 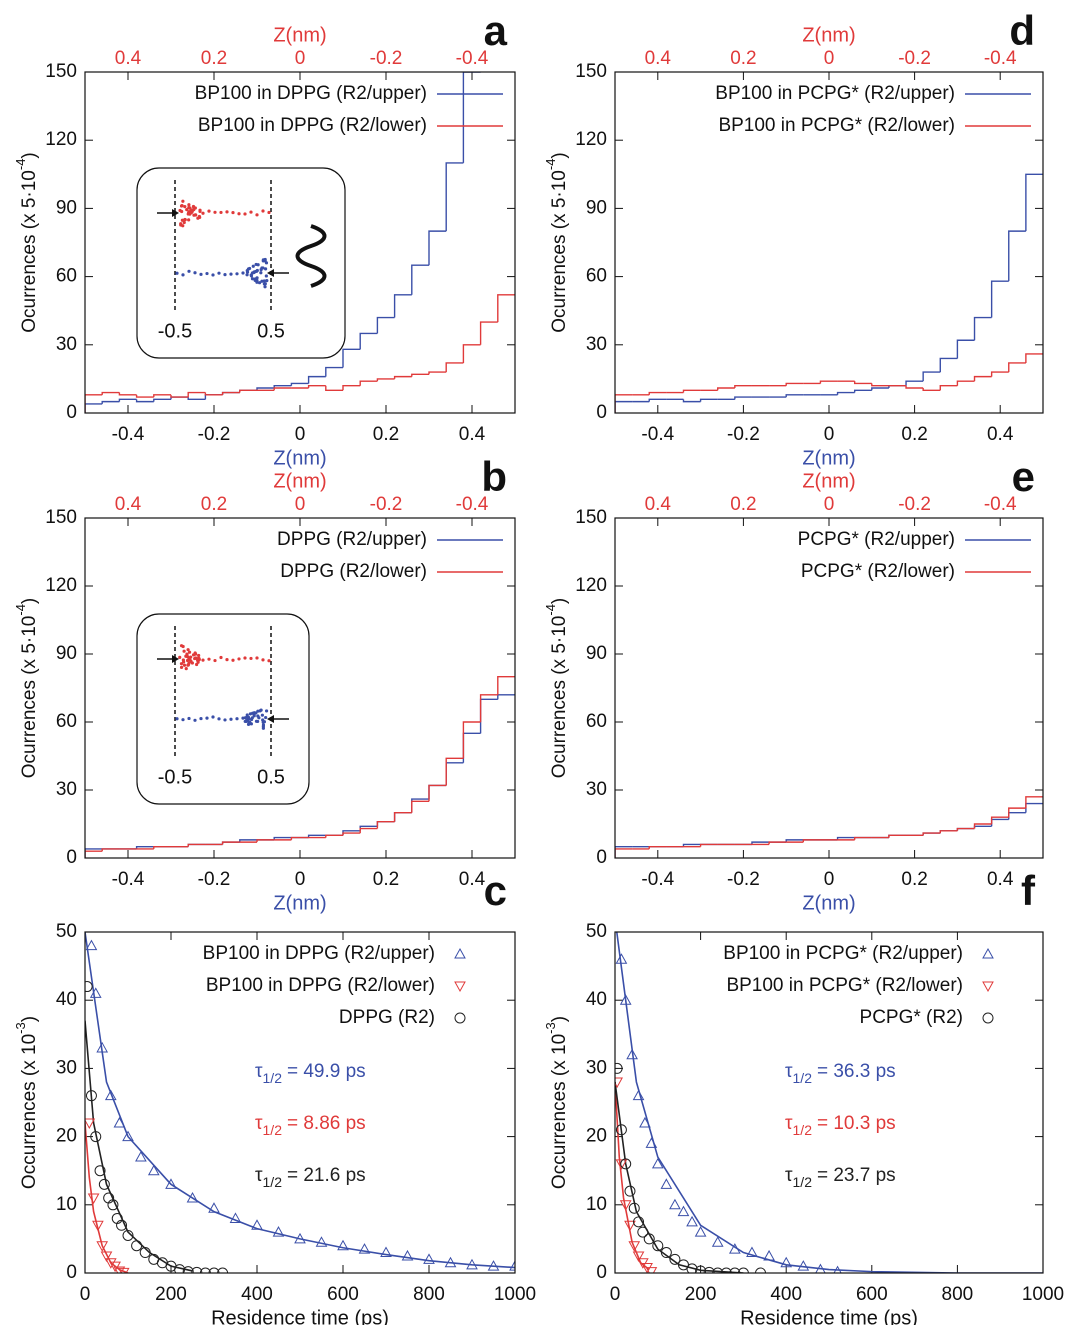 What do you see at coordinates (472, 879) in the screenshot?
I see `x-tick-label: 0.4` at bounding box center [472, 879].